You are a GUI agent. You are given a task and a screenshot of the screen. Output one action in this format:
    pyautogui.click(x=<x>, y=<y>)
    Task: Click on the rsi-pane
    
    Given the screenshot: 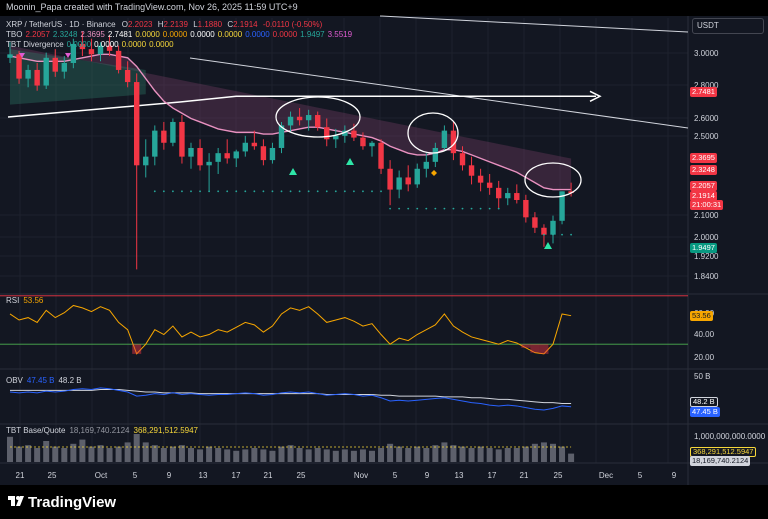 What is the action you would take?
    pyautogui.click(x=344, y=325)
    